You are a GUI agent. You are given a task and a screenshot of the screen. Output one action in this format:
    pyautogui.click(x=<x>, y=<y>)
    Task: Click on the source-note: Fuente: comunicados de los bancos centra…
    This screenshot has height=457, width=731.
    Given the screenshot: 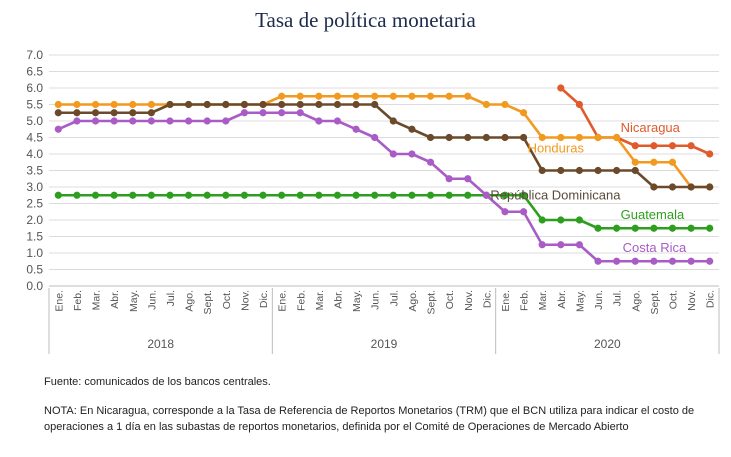 What is the action you would take?
    pyautogui.click(x=157, y=382)
    